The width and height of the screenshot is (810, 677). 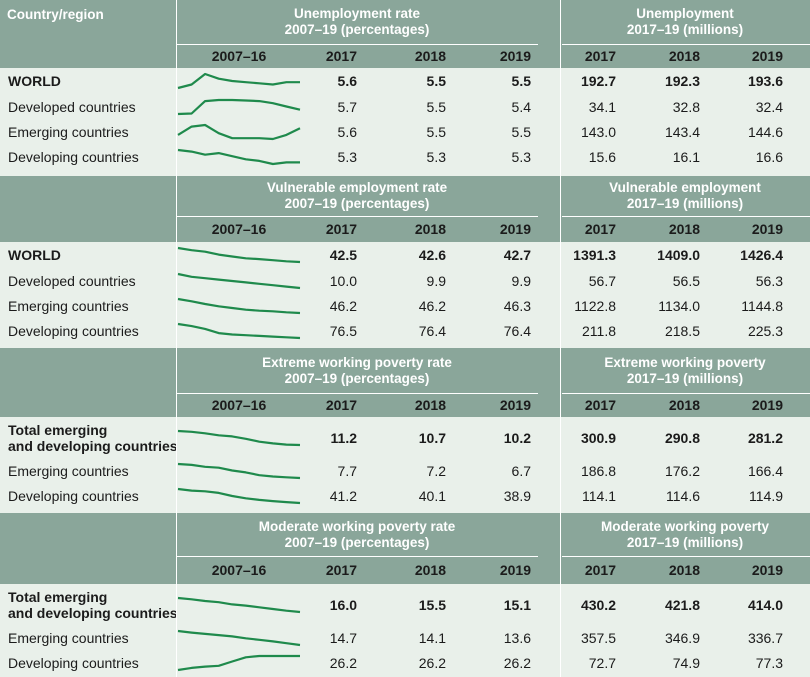 What do you see at coordinates (405, 255) in the screenshot?
I see `table-row: WORLD 42.5 42.6 42.7 1391.3 1409.0 1426.4` at bounding box center [405, 255].